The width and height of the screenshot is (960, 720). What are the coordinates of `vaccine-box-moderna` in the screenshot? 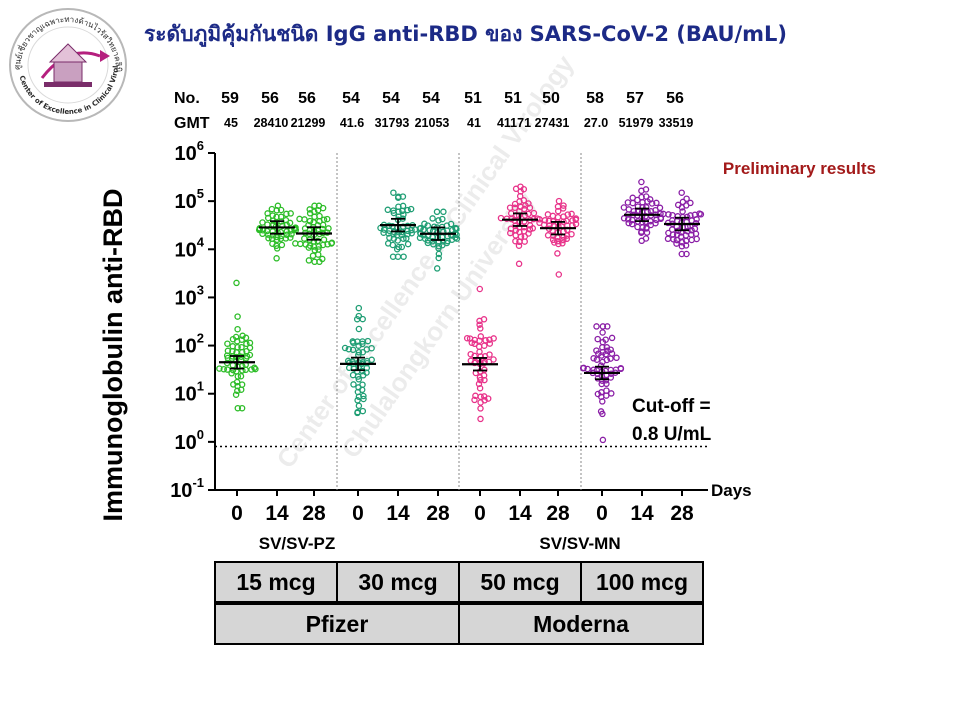 It's located at (581, 624).